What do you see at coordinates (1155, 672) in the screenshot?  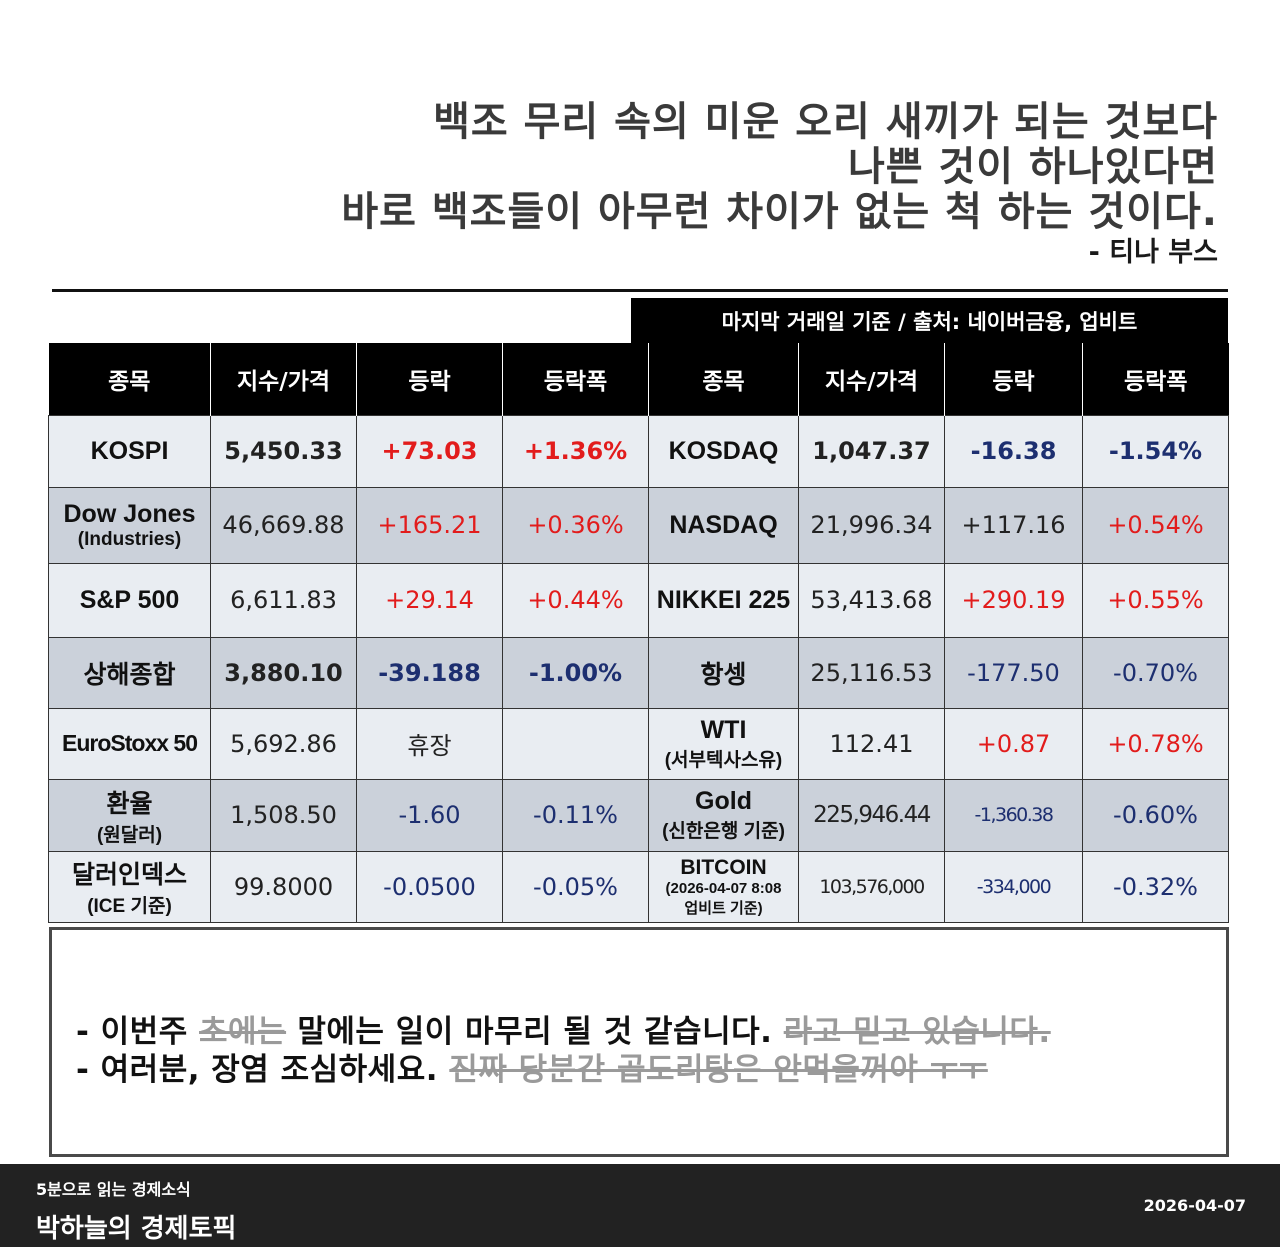 I see `index-change-pct: -0.70%` at bounding box center [1155, 672].